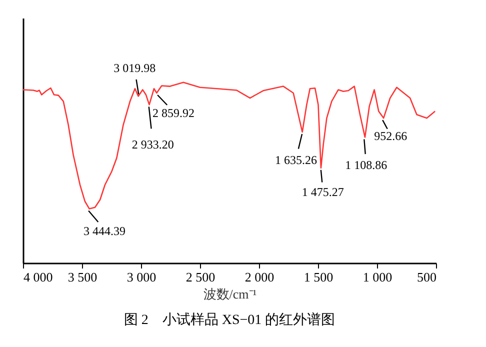  I want to click on annotation: 3 444.39, so click(105, 231).